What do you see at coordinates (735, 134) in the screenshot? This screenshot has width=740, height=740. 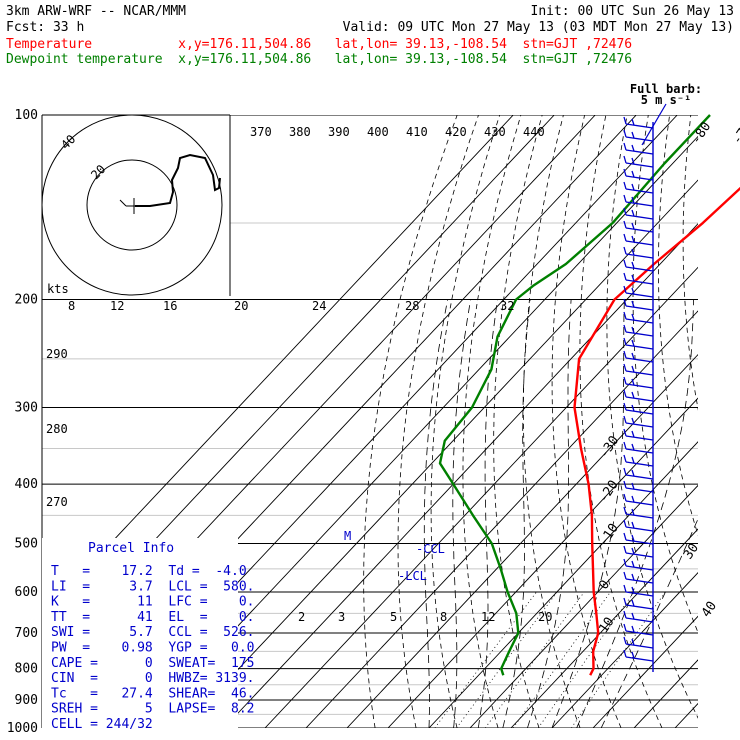 I see `isotherm-label: -70` at bounding box center [735, 134].